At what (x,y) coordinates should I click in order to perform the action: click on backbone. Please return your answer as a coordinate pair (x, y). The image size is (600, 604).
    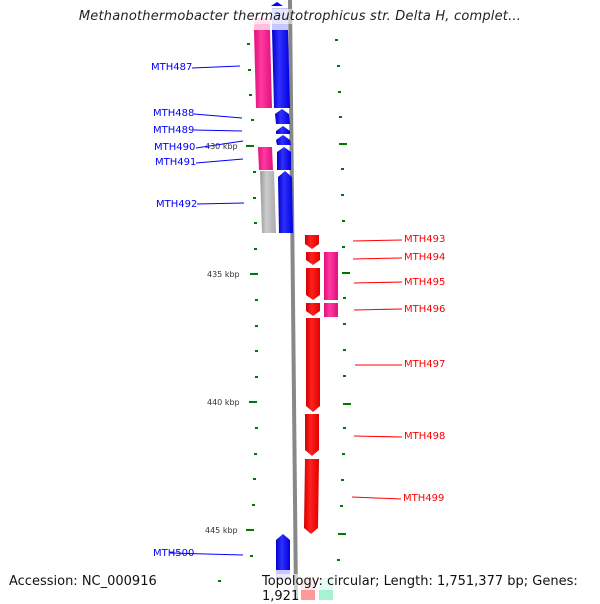
    Looking at the image, I should click on (293, 300).